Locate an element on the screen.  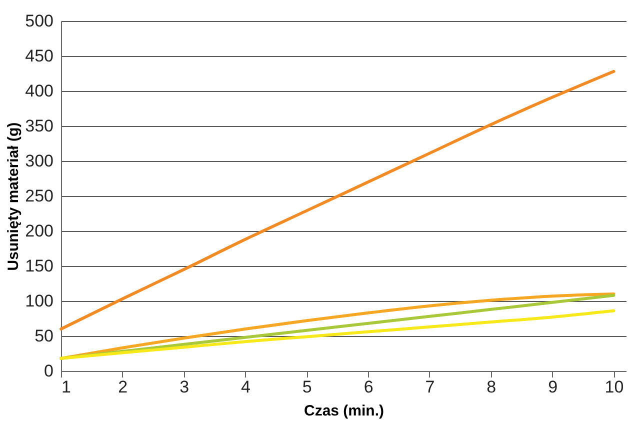
y-tick-label: 400 is located at coordinates (39, 91).